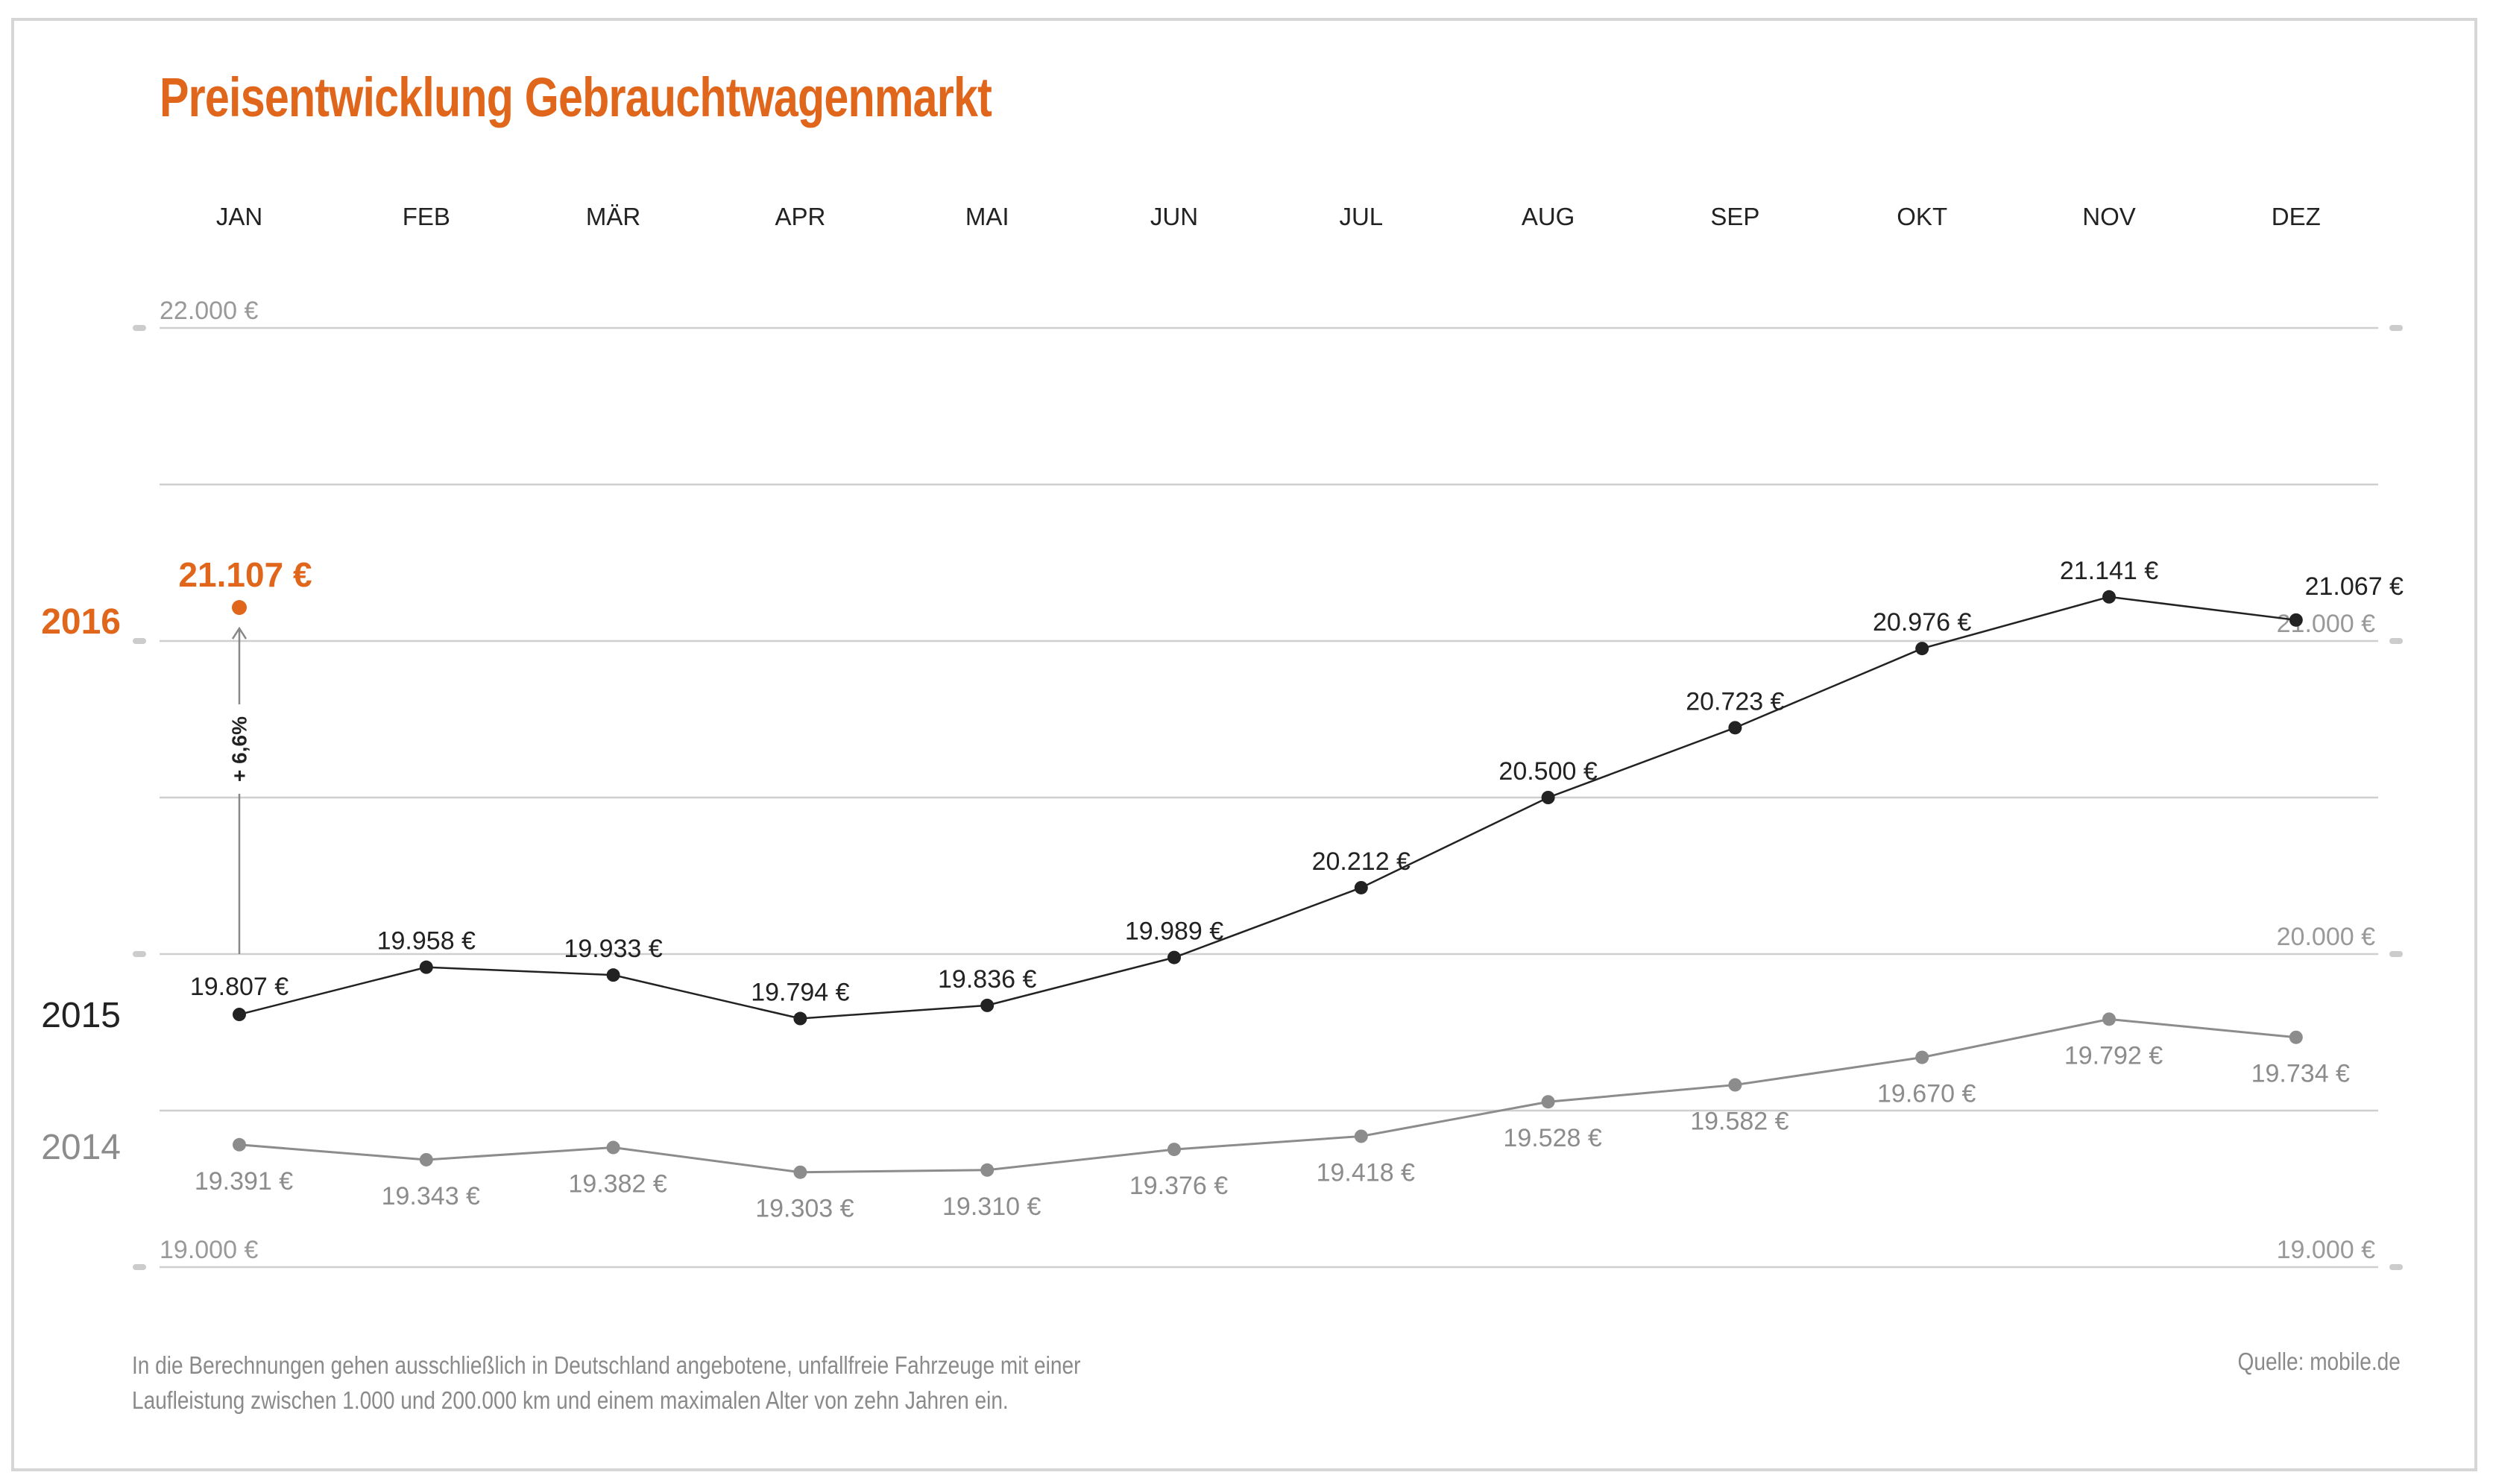 This screenshot has height=1484, width=2493. Describe the element at coordinates (1548, 216) in the screenshot. I see `x-tick-label: AUG` at that location.